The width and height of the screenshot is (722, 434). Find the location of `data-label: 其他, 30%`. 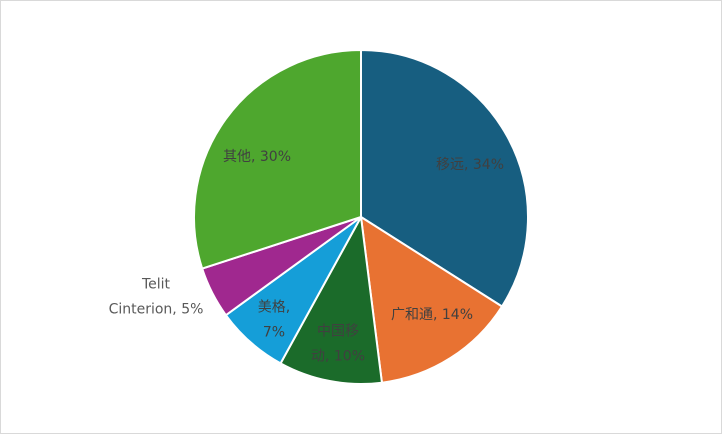

data-label: 其他, 30% is located at coordinates (257, 157).